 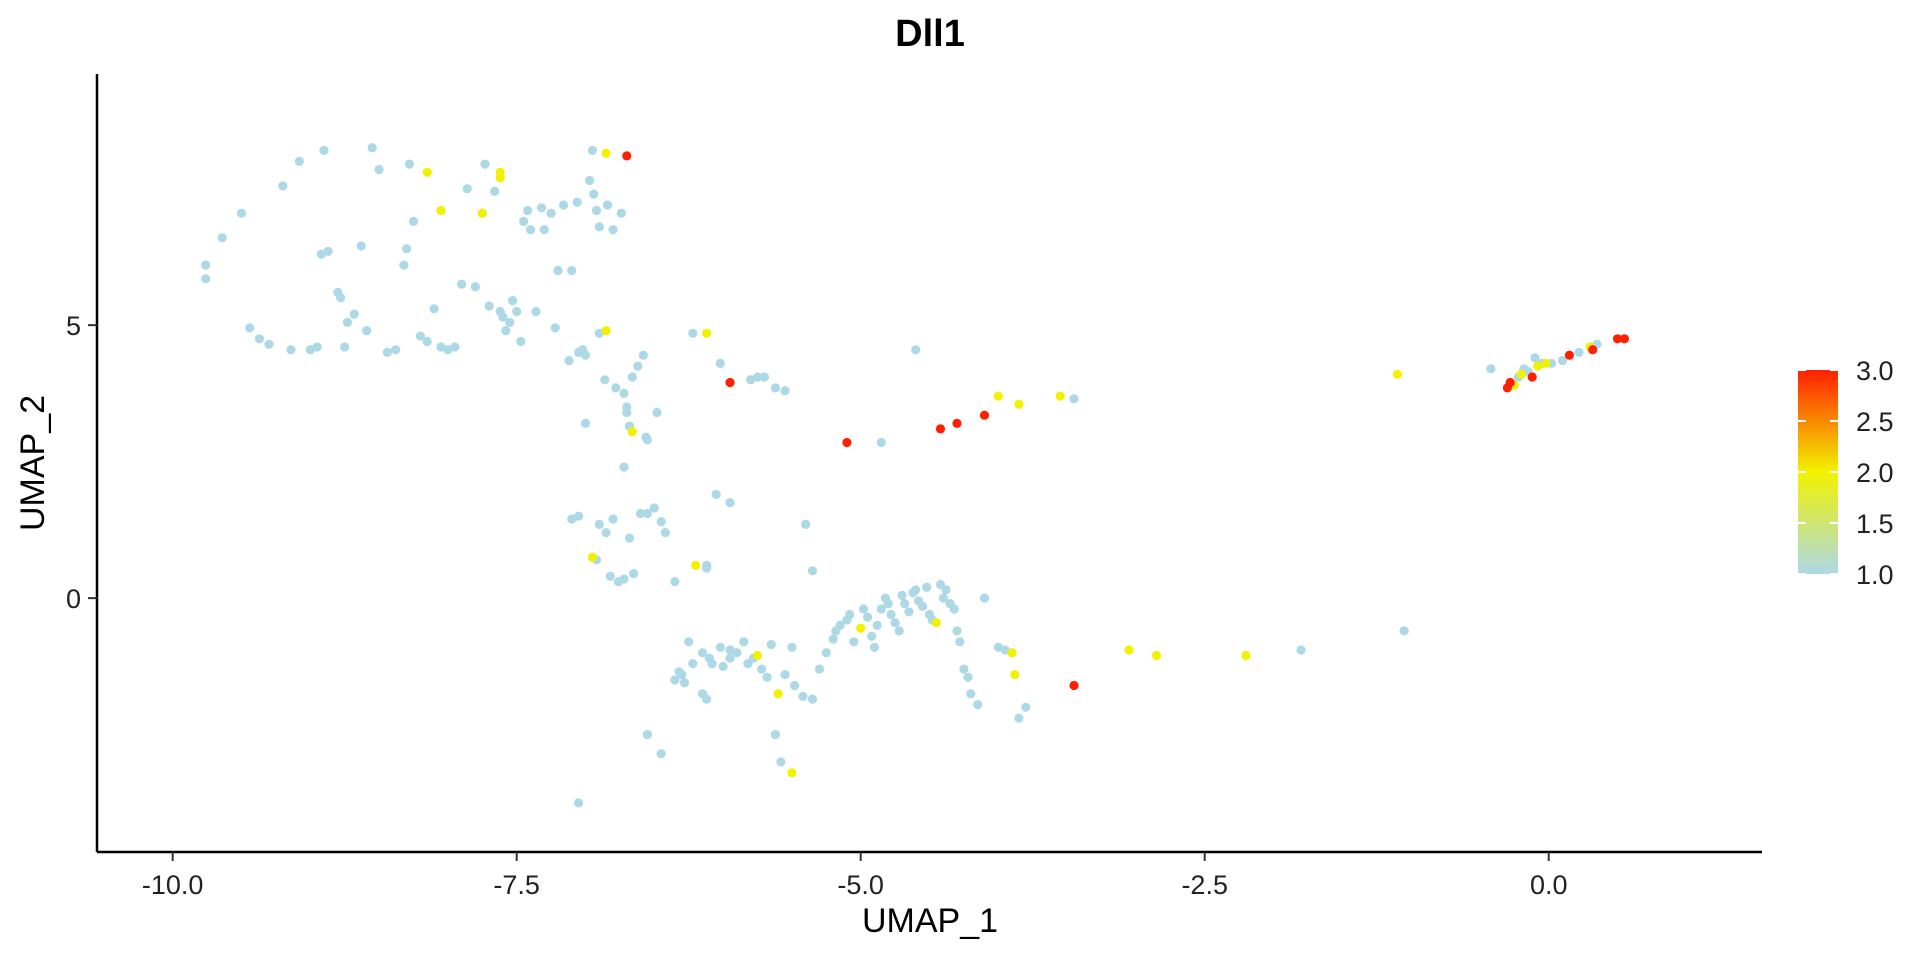 What do you see at coordinates (930, 34) in the screenshot?
I see `chart-title: Dll1` at bounding box center [930, 34].